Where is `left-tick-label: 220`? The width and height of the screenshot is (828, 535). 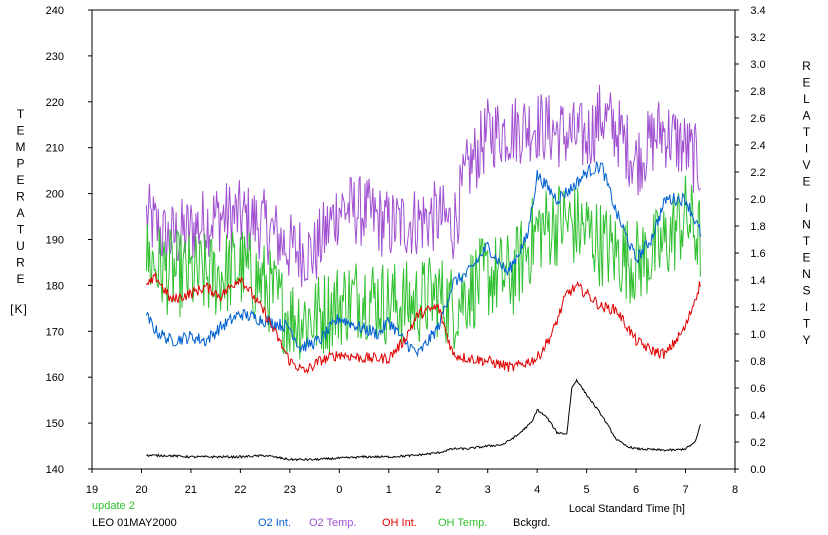
left-tick-label: 220 is located at coordinates (55, 103).